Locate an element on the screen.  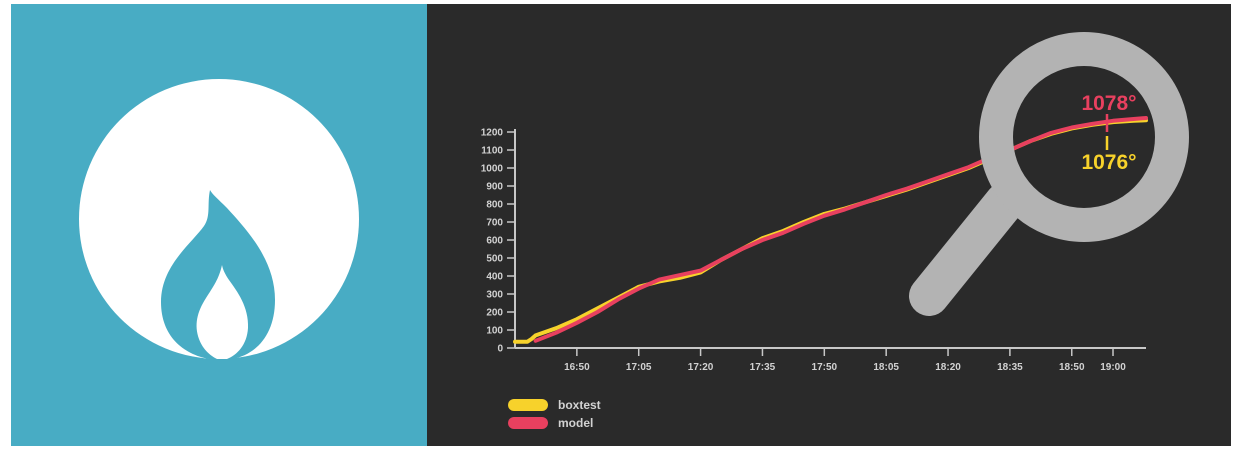
x-tick-label: 19:00 is located at coordinates (1113, 367).